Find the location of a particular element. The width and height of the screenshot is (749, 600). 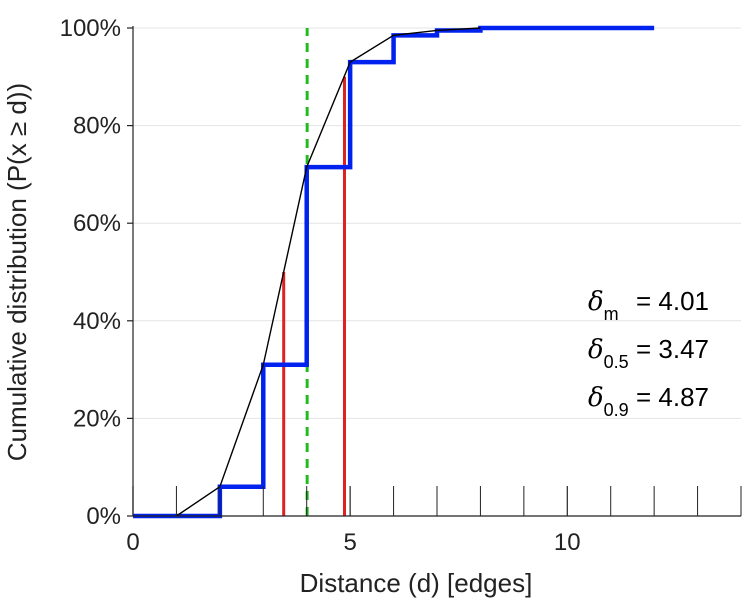

y-tick-label: 100% is located at coordinates (90, 28).